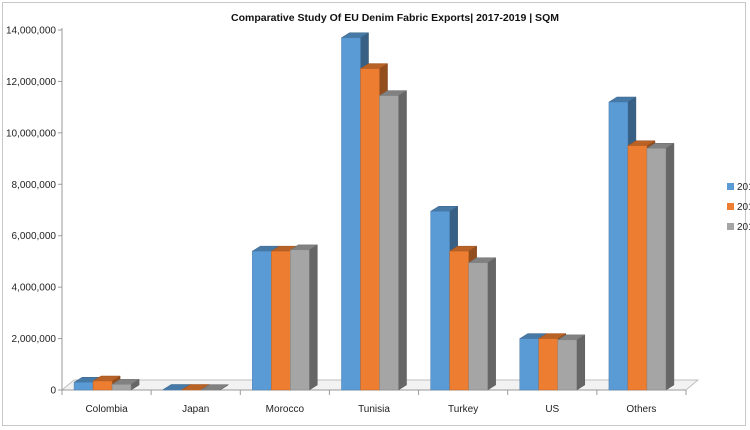 The image size is (750, 430). What do you see at coordinates (285, 409) in the screenshot?
I see `x-tick-label: Morocco` at bounding box center [285, 409].